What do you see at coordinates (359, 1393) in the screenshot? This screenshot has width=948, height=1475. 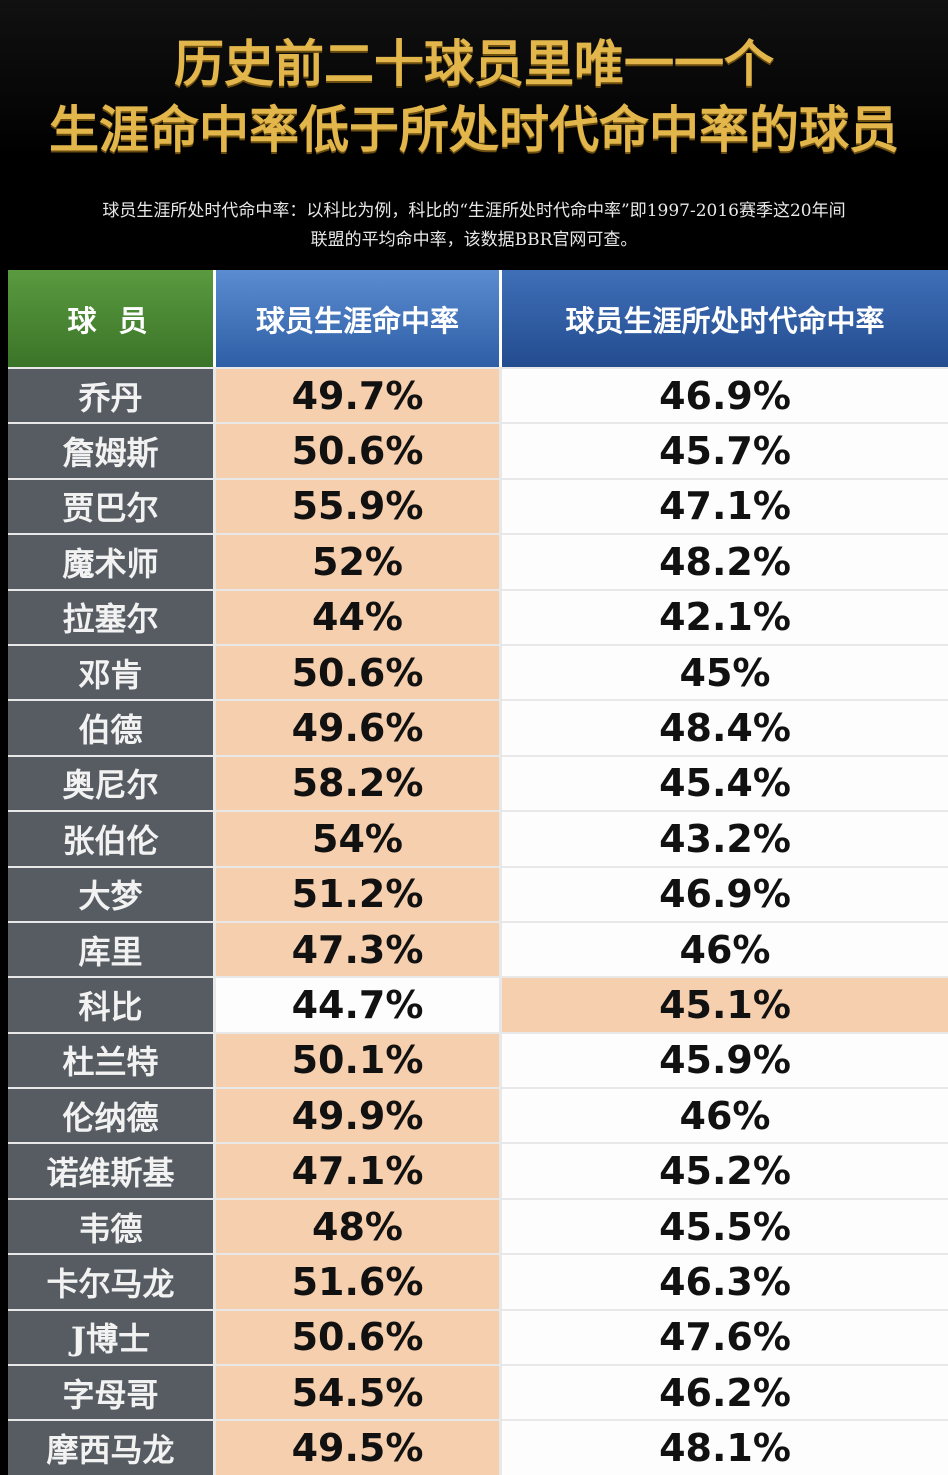 I see `career-fg-cell: 54.5%` at bounding box center [359, 1393].